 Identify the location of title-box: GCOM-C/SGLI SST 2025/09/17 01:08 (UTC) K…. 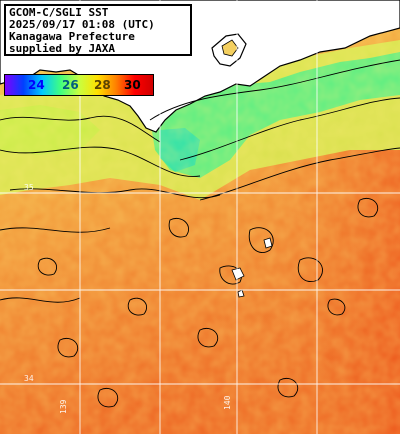
(98, 30).